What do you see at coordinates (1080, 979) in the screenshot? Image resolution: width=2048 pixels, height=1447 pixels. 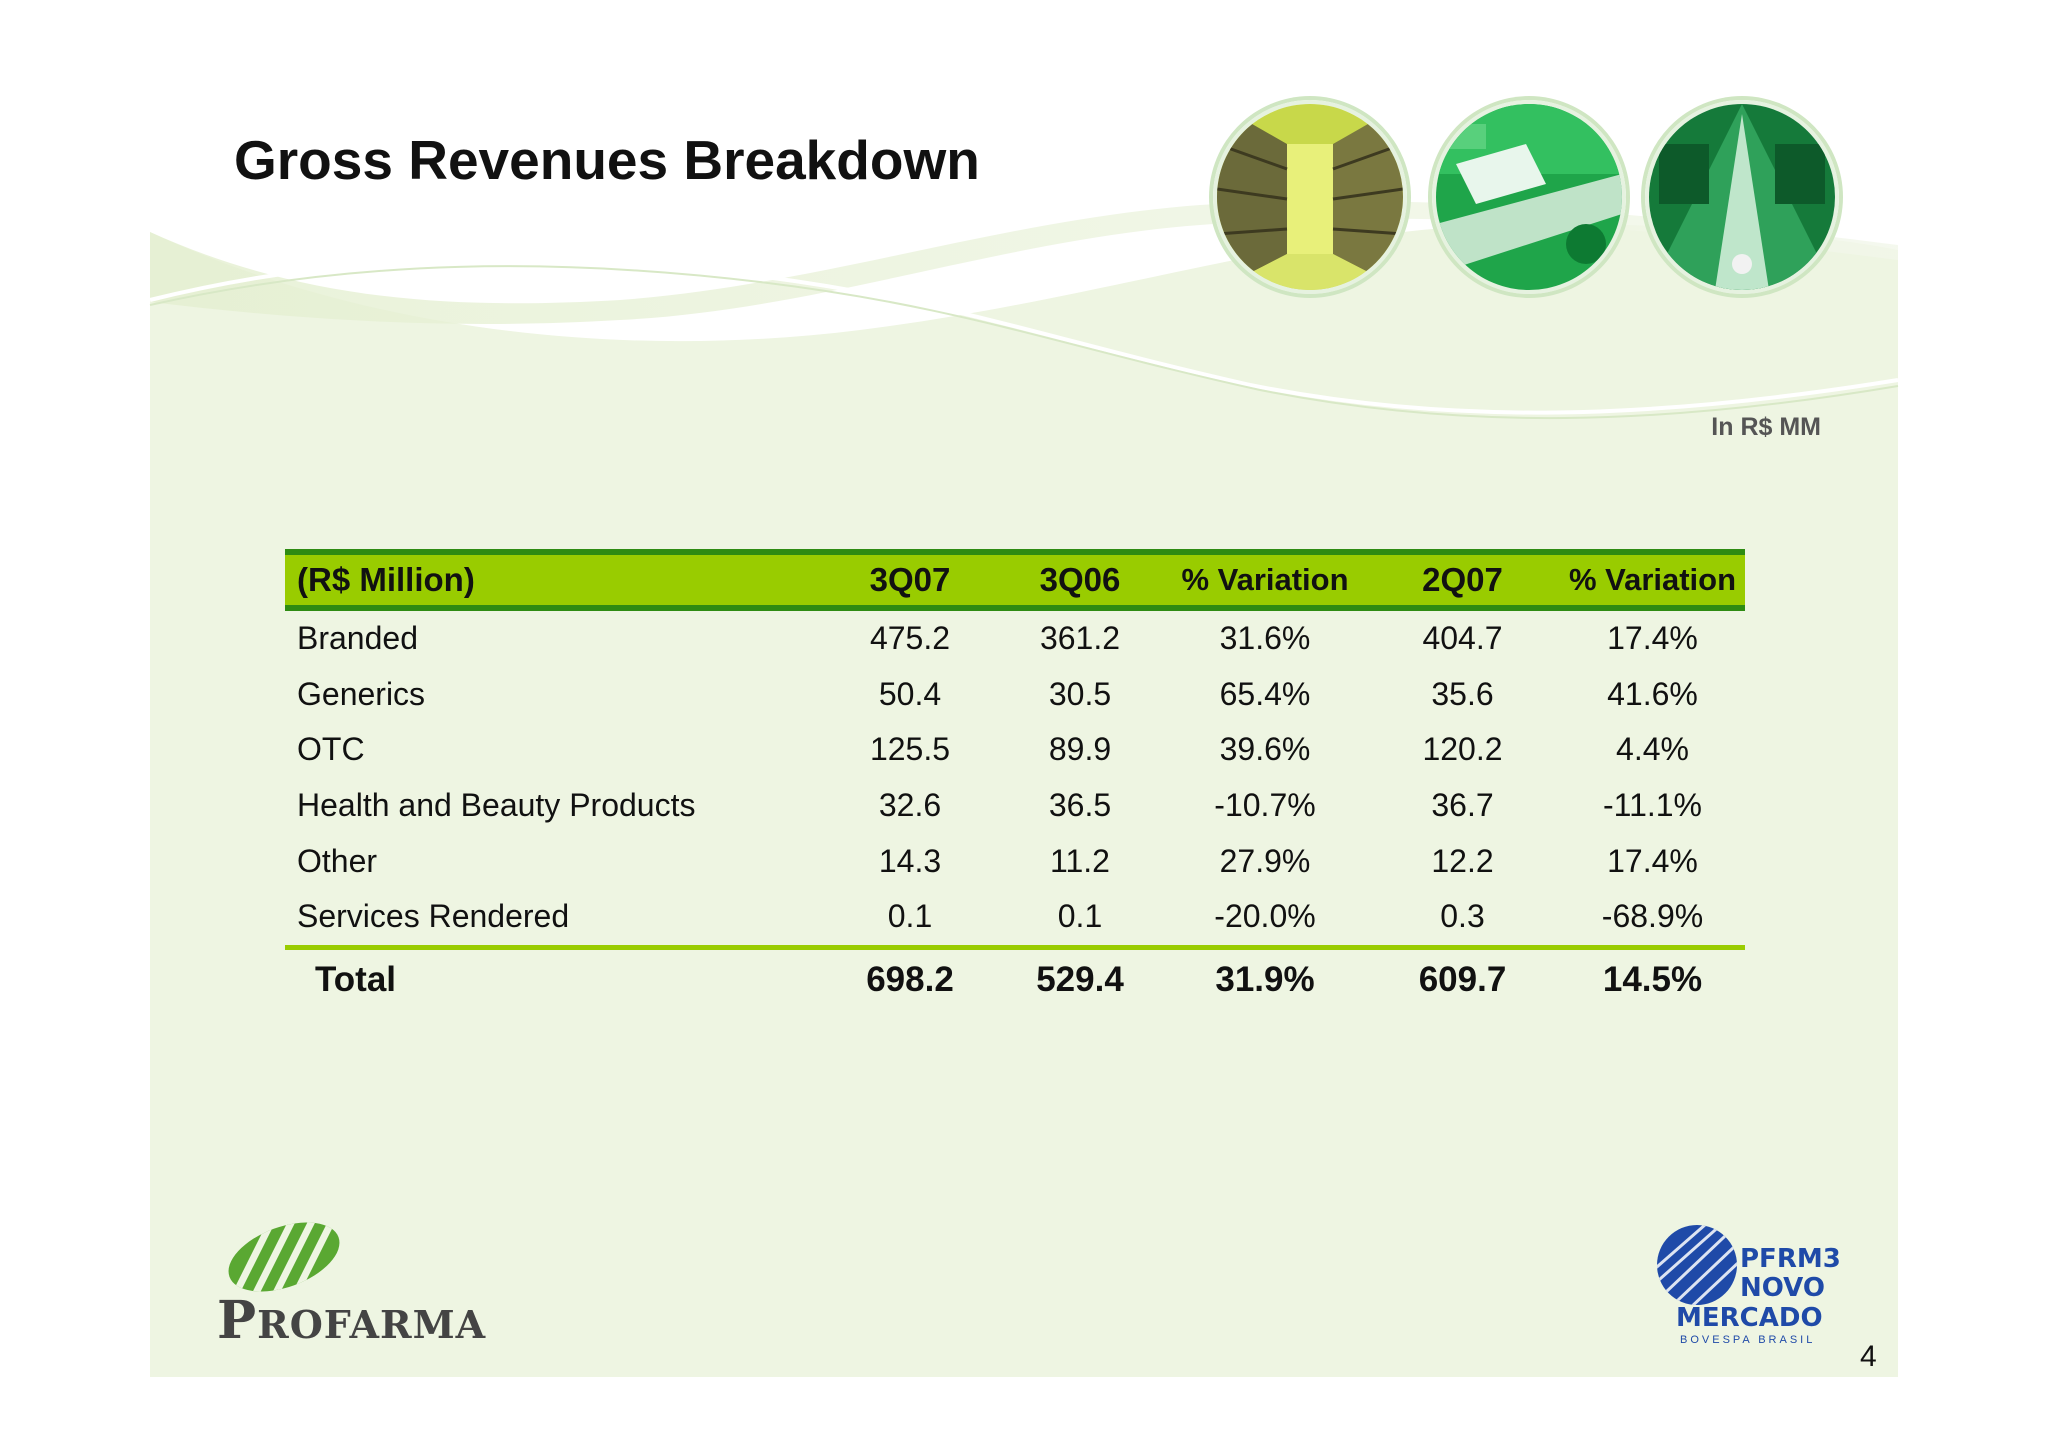 I see `total-cell: 529.4` at bounding box center [1080, 979].